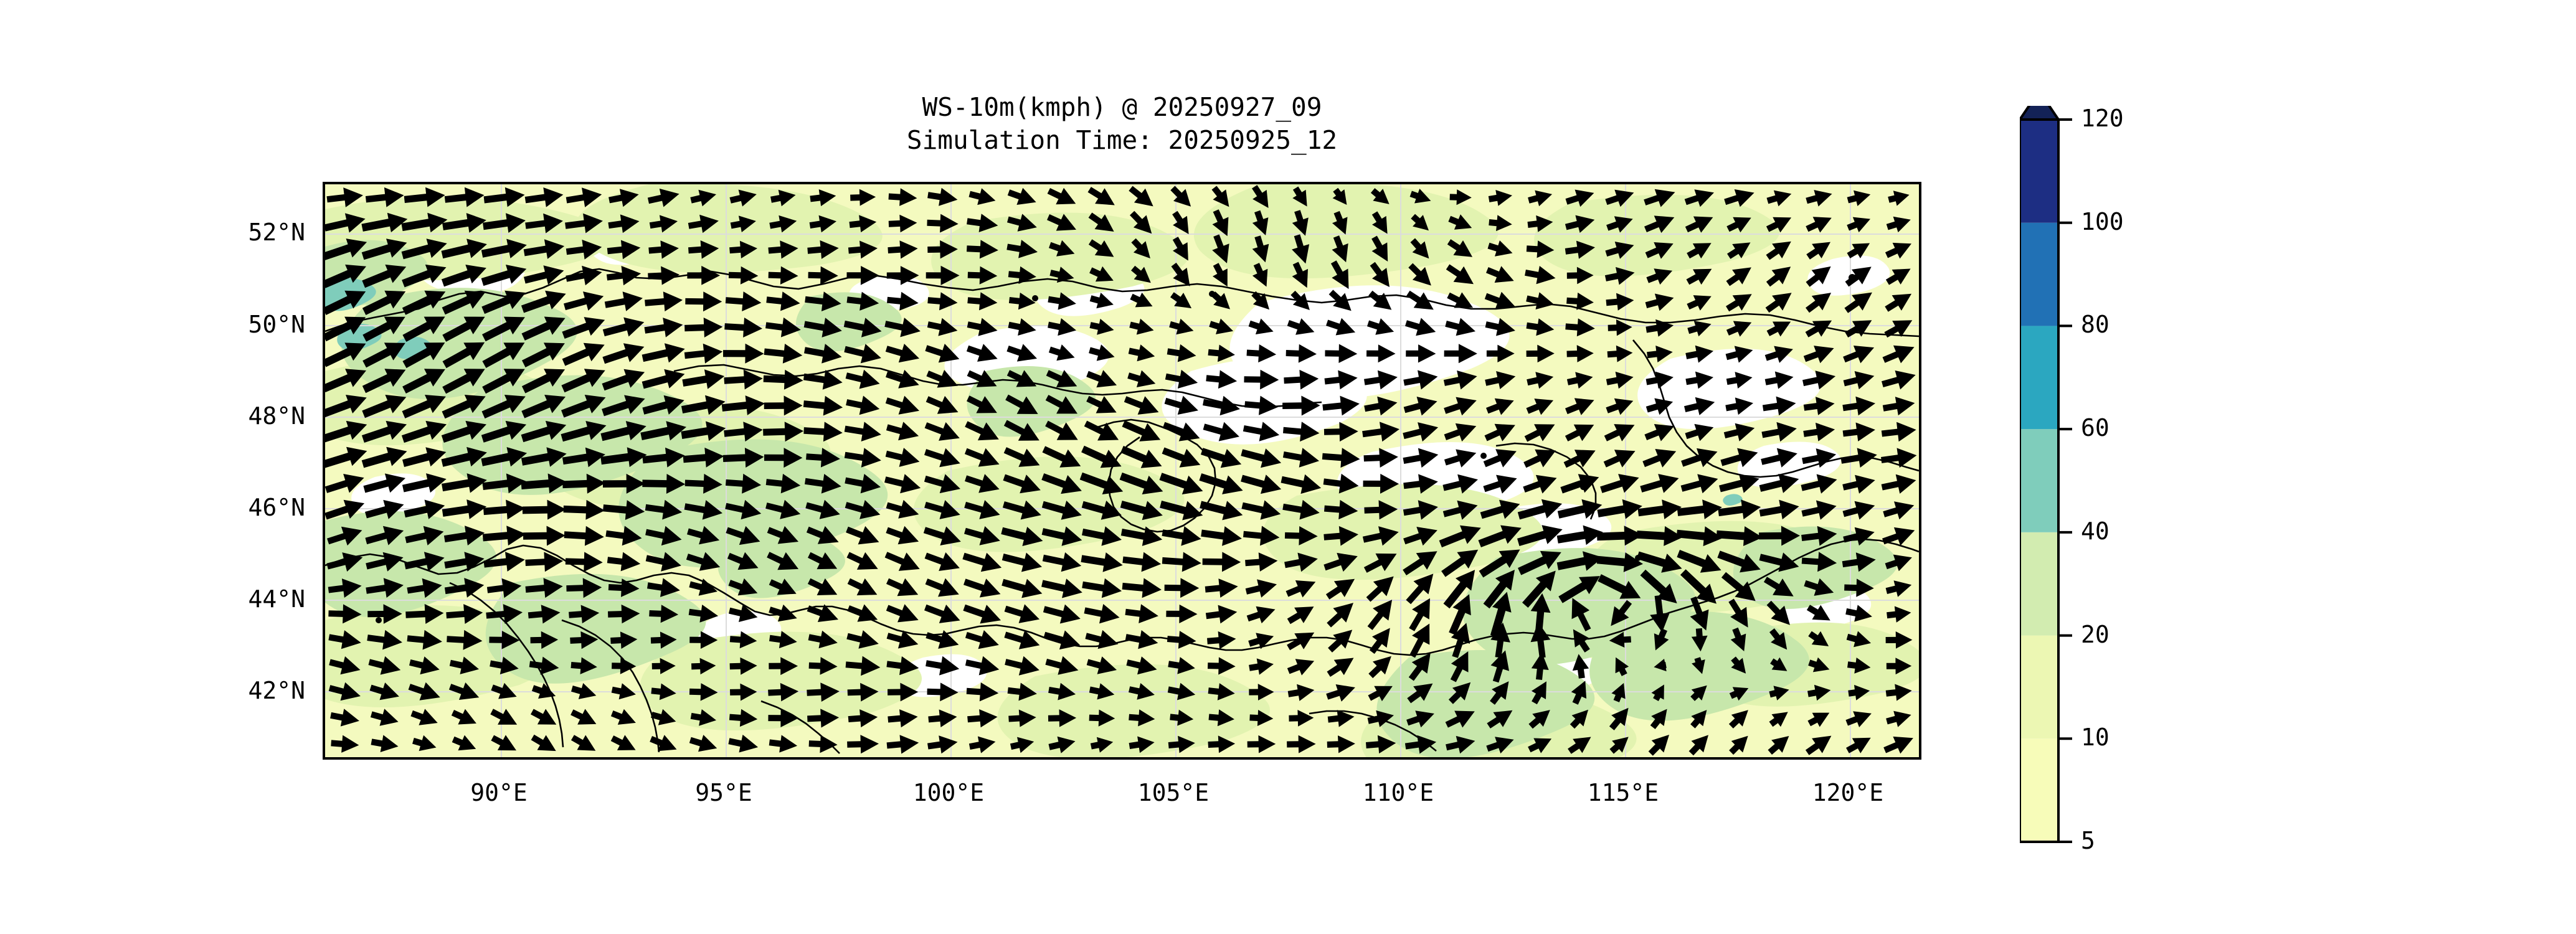  What do you see at coordinates (723, 792) in the screenshot?
I see `lon-tick-95: 95°E` at bounding box center [723, 792].